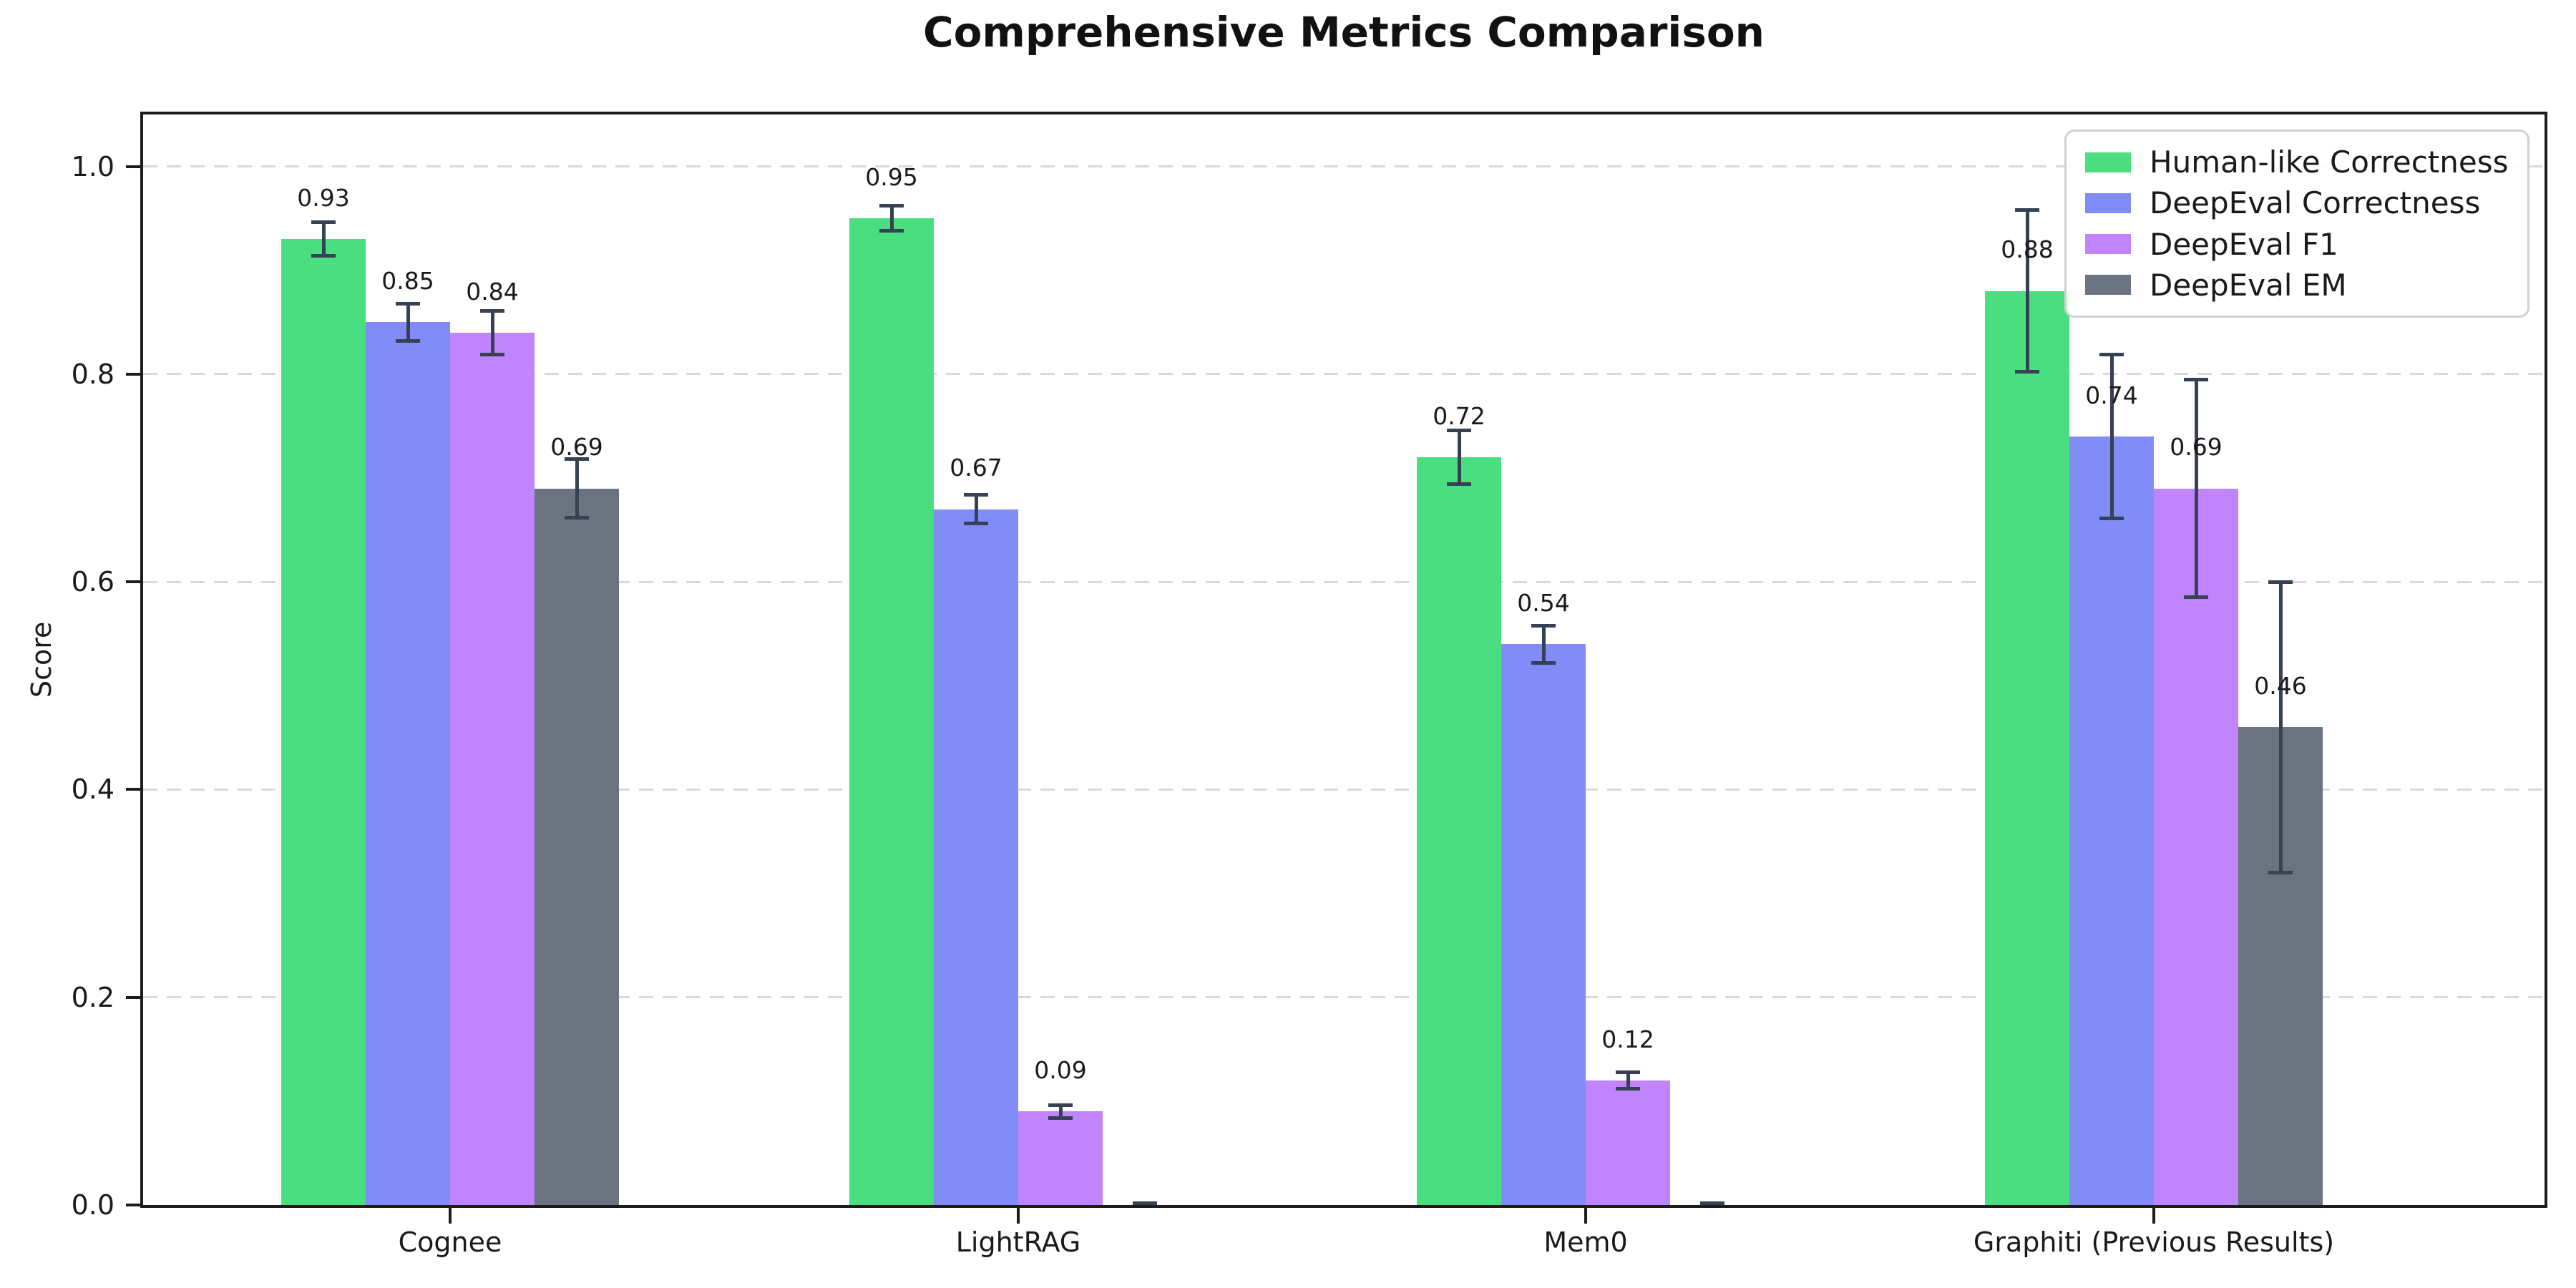 Image resolution: width=2576 pixels, height=1288 pixels. I want to click on bar-value-label: 0.46, so click(2280, 686).